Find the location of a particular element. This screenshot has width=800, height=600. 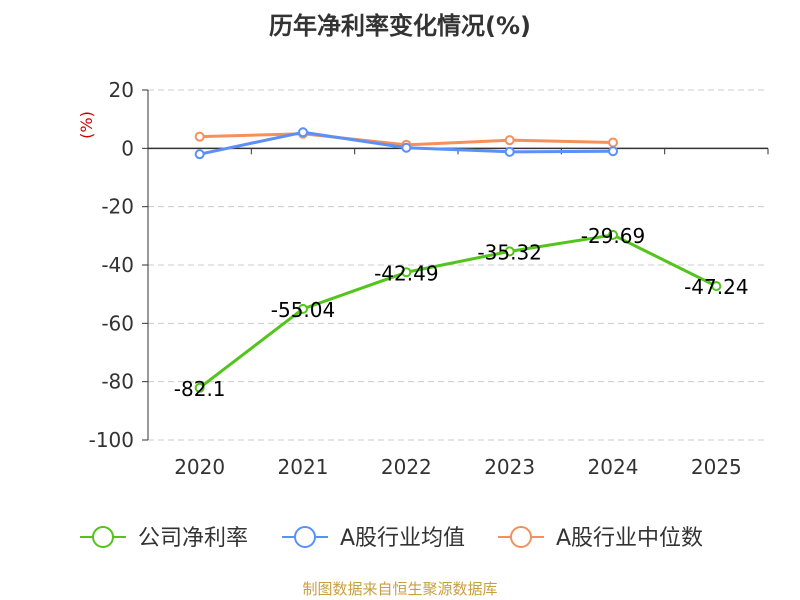

x-tick-label: 2021 is located at coordinates (303, 467).